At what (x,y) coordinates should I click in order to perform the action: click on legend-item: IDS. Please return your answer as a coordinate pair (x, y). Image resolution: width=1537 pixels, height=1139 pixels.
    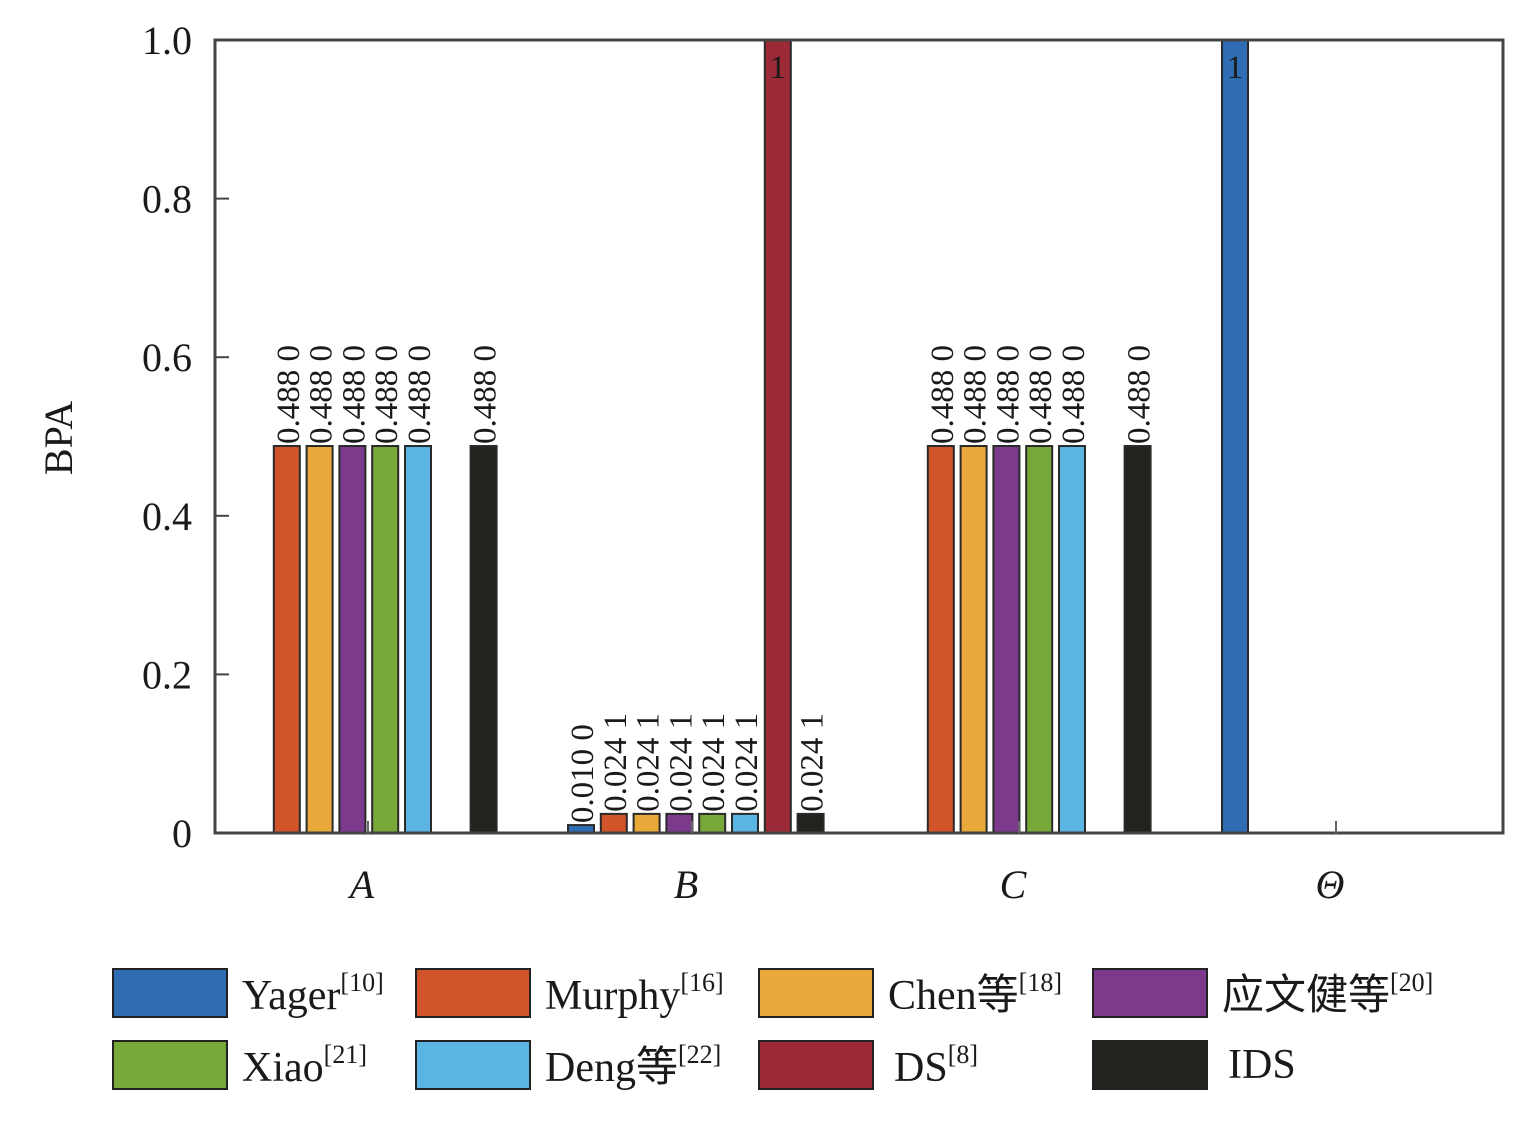
    Looking at the image, I should click on (1194, 1065).